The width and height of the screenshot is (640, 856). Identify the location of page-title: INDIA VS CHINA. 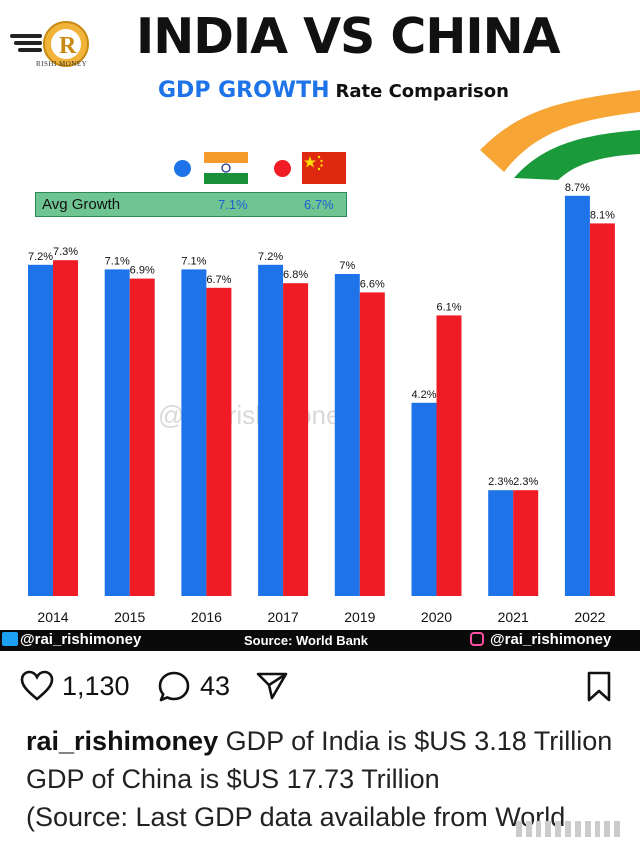
(348, 36).